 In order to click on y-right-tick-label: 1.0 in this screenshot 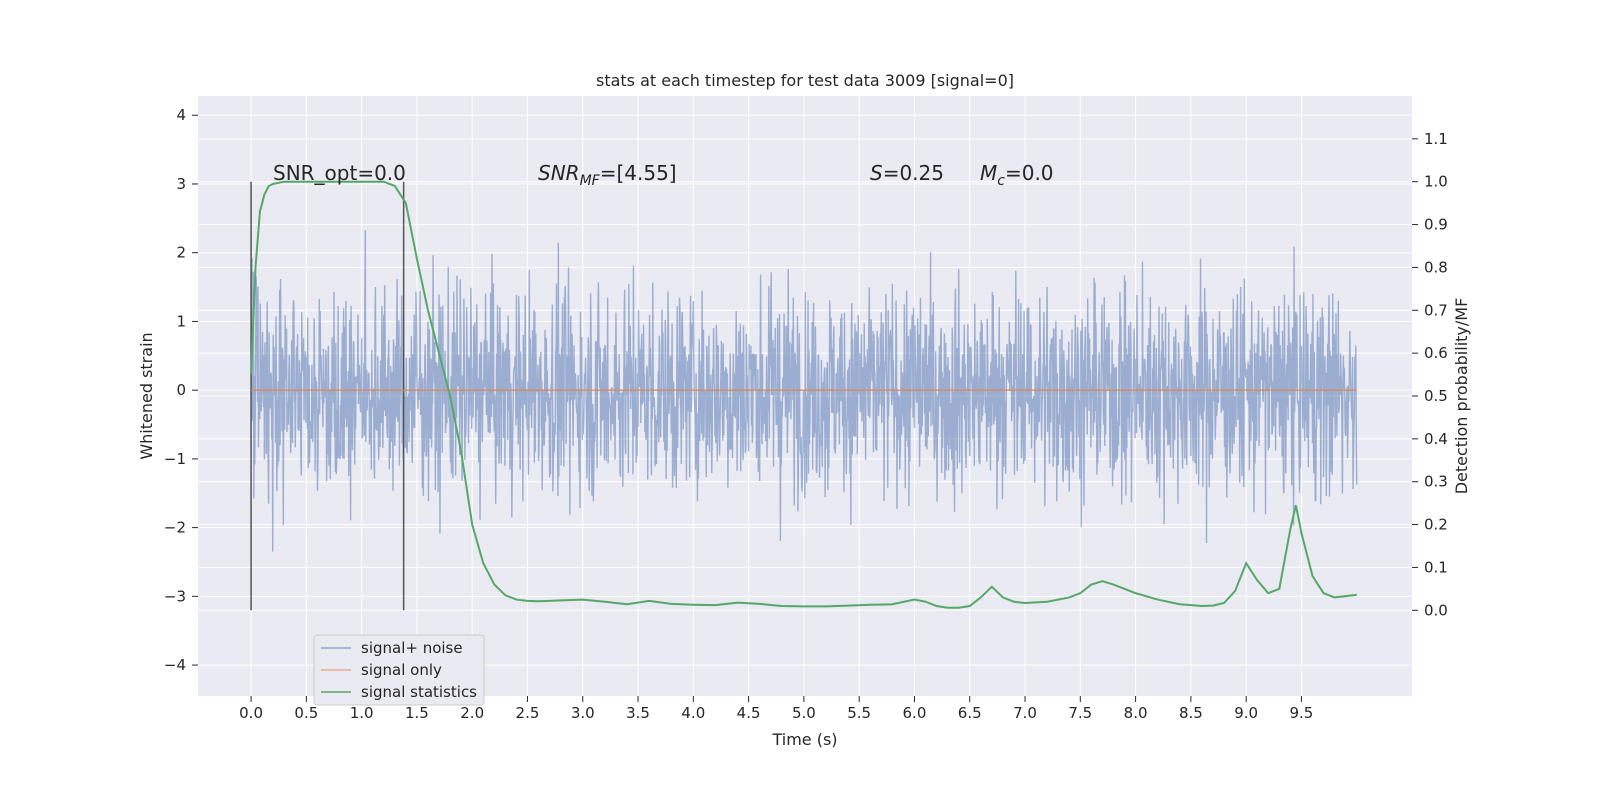, I will do `click(1436, 182)`.